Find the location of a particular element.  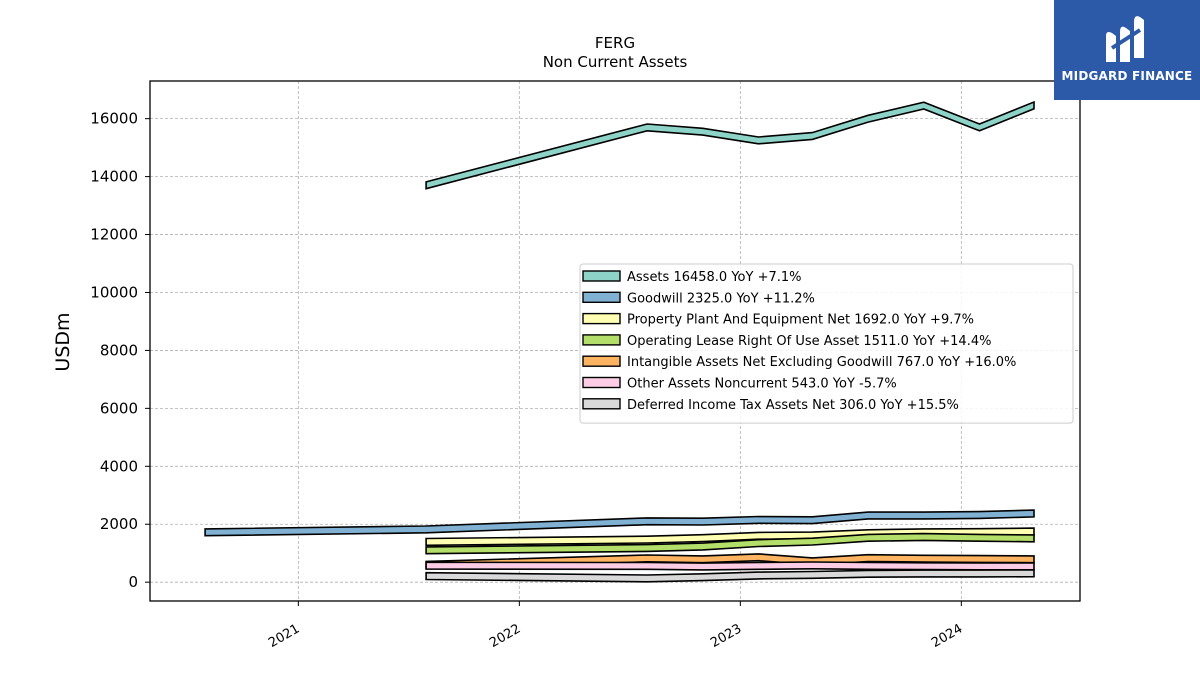

y-axis-label: USDm is located at coordinates (63, 341).